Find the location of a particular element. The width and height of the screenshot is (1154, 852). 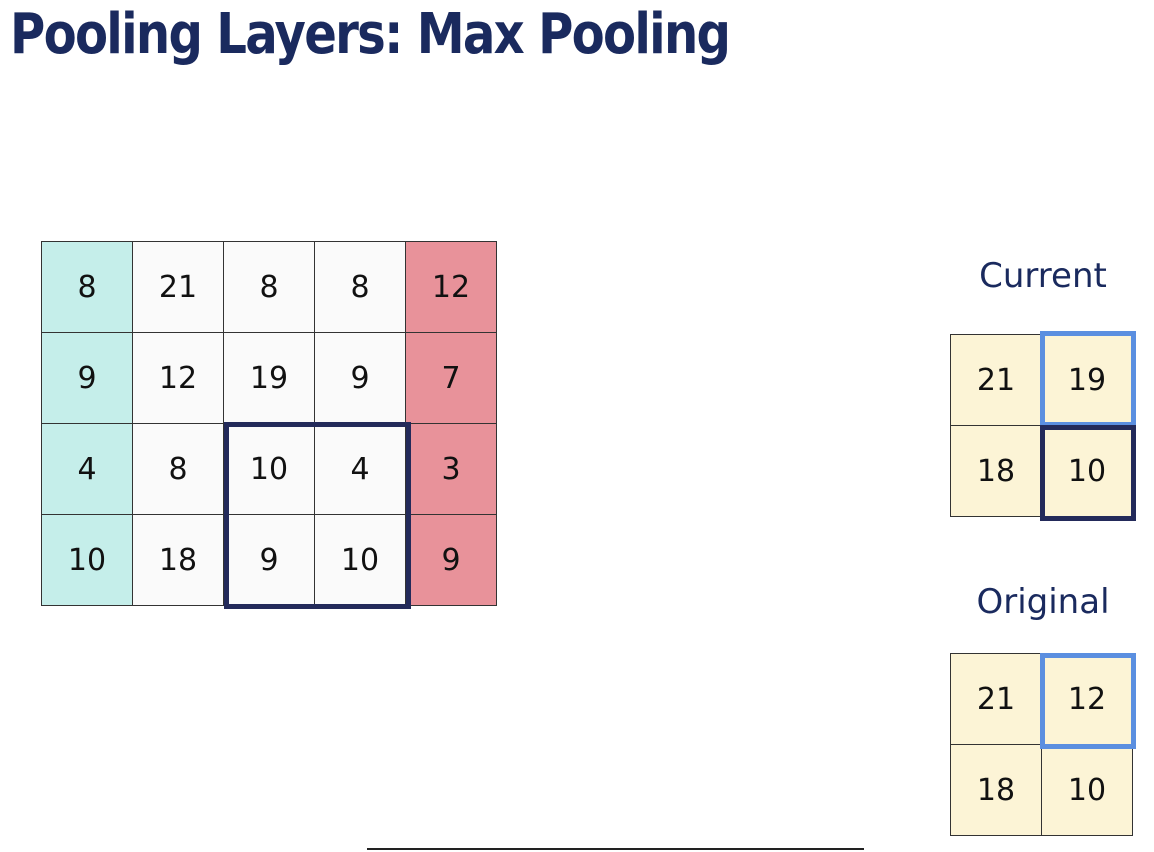

current-label: Current is located at coordinates (1043, 276).